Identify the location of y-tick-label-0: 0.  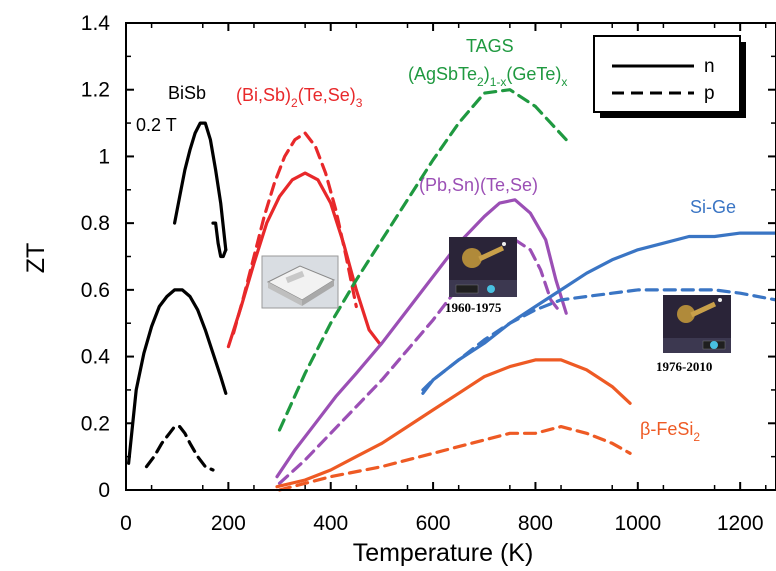
(104, 490).